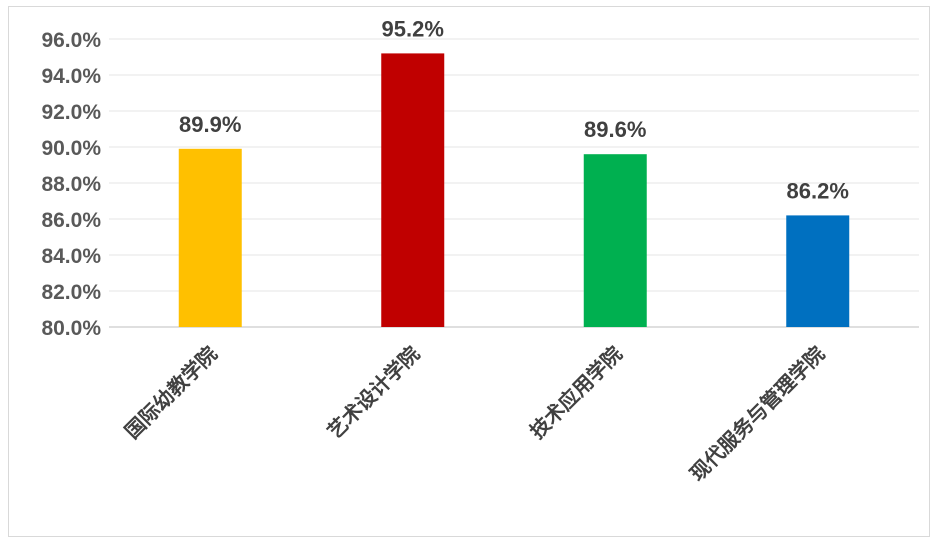 Image resolution: width=938 pixels, height=543 pixels. I want to click on y-tick-label: 96.0%, so click(71, 40).